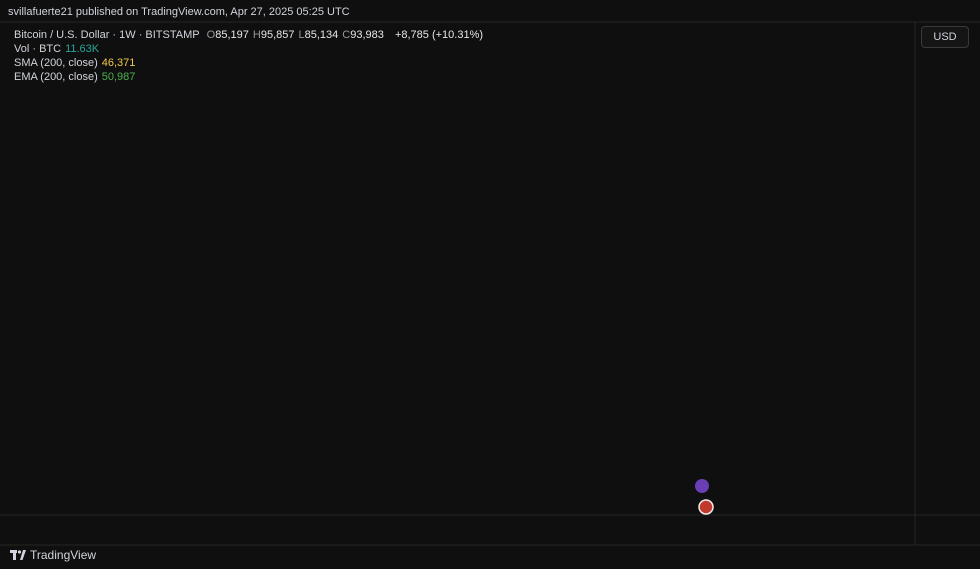  Describe the element at coordinates (250, 49) in the screenshot. I see `legend-volume: Vol · BTC 11.63K` at that location.